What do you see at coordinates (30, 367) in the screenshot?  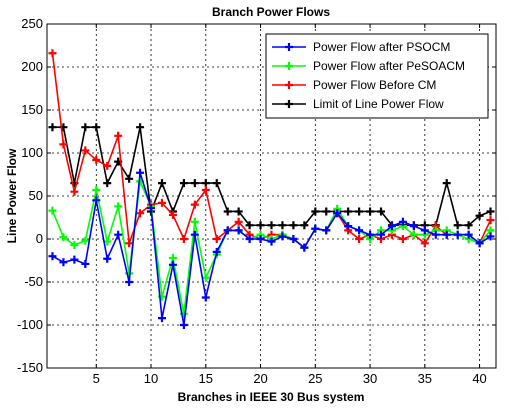 I see `y-tick-label: -150` at bounding box center [30, 367].